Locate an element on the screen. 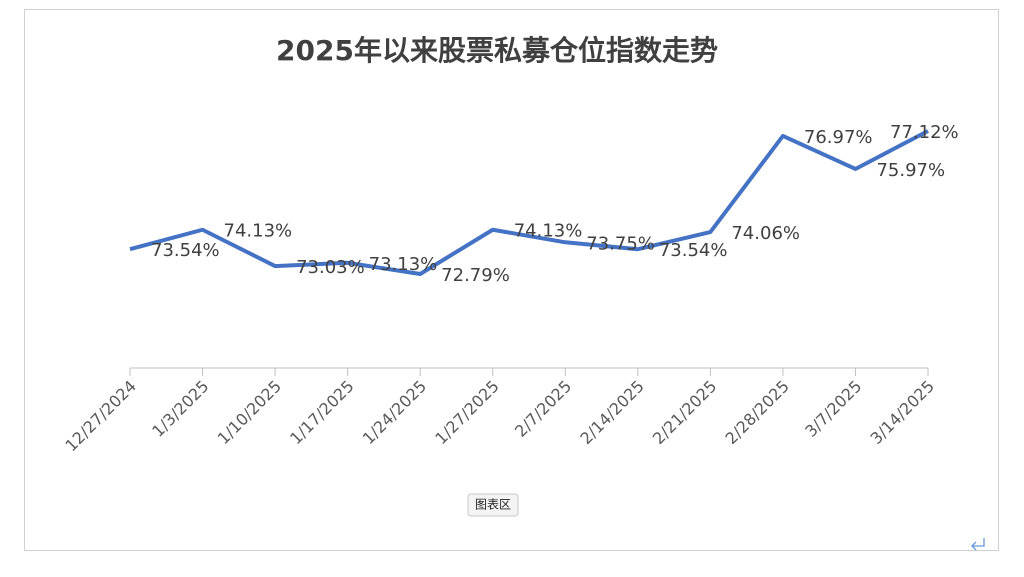 This screenshot has width=1024, height=577. tooltip-box is located at coordinates (493, 505).